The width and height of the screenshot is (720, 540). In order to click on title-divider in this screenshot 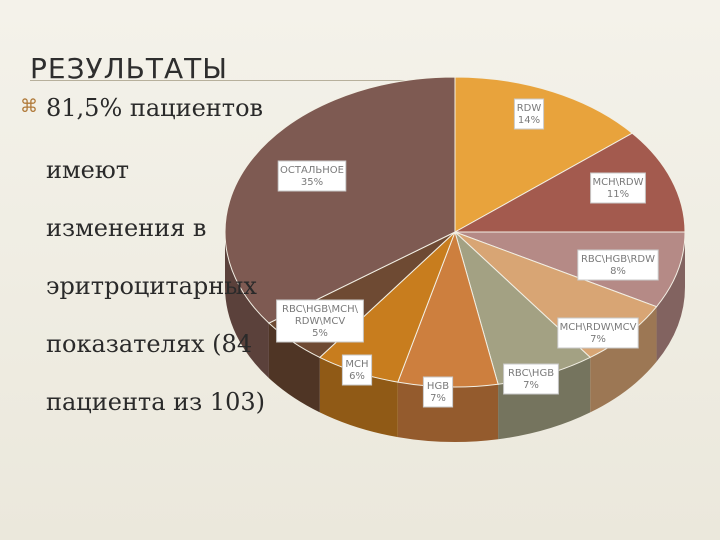, I will do `click(240, 80)`.